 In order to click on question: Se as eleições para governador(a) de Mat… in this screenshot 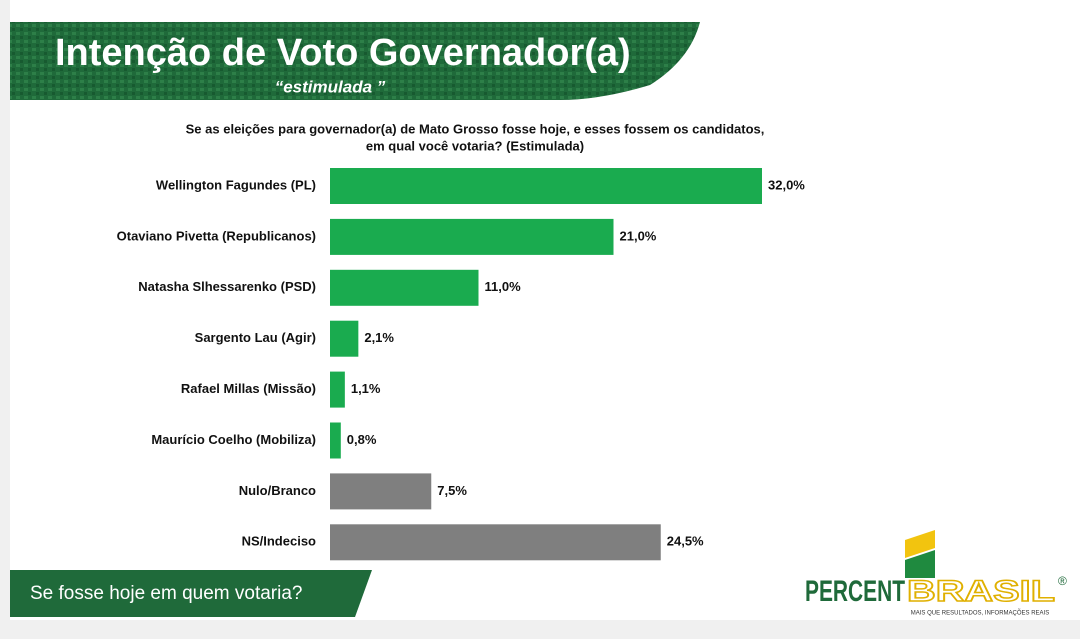, I will do `click(475, 128)`.